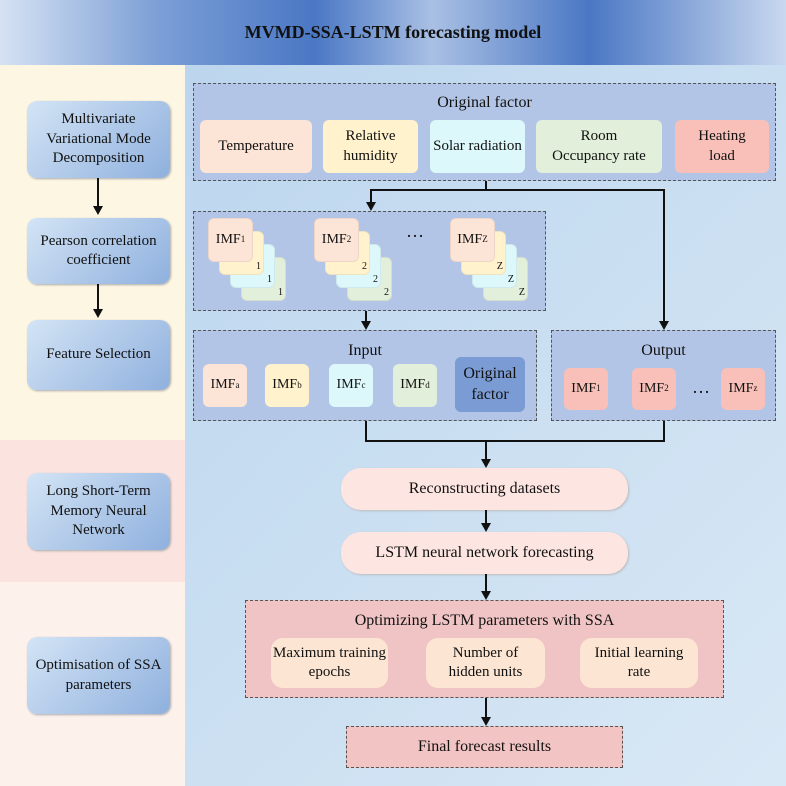  I want to click on step-lstm: Long Short-Term Memory Neural Network, so click(98, 511).